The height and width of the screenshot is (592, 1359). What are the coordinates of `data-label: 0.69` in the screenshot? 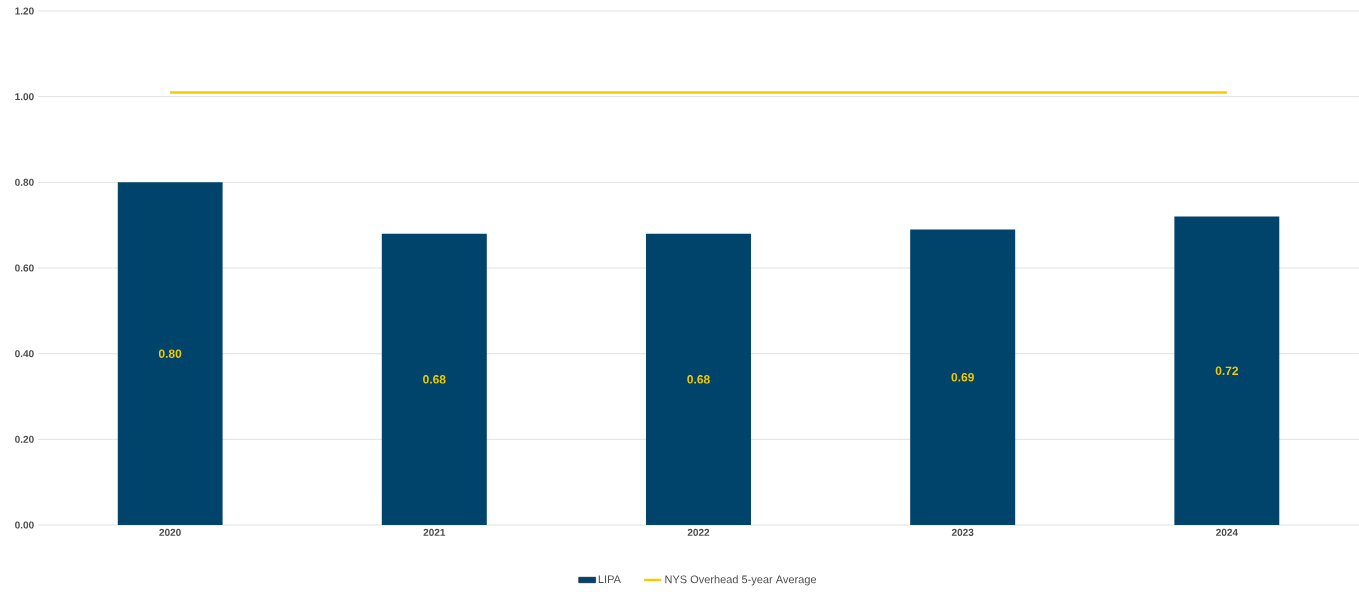 It's located at (962, 377).